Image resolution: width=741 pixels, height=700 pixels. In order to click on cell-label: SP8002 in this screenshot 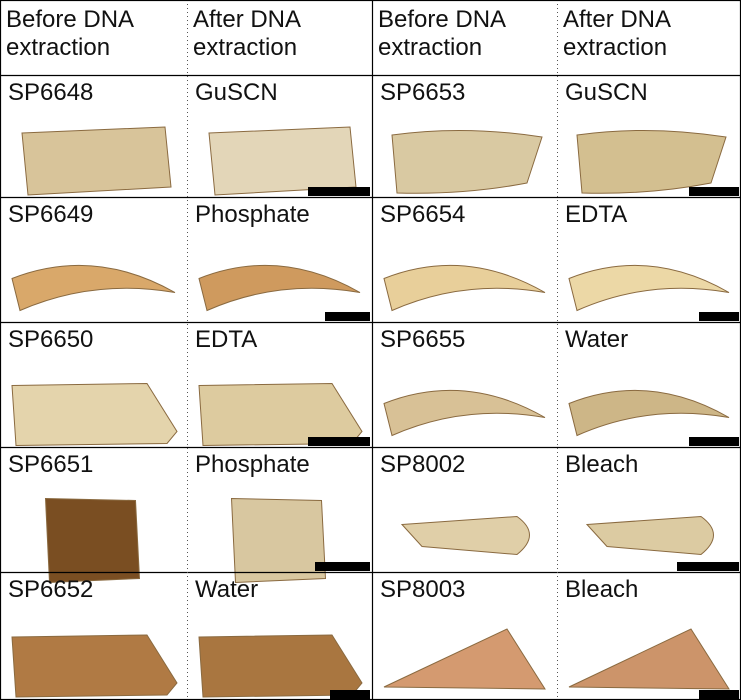, I will do `click(423, 464)`.